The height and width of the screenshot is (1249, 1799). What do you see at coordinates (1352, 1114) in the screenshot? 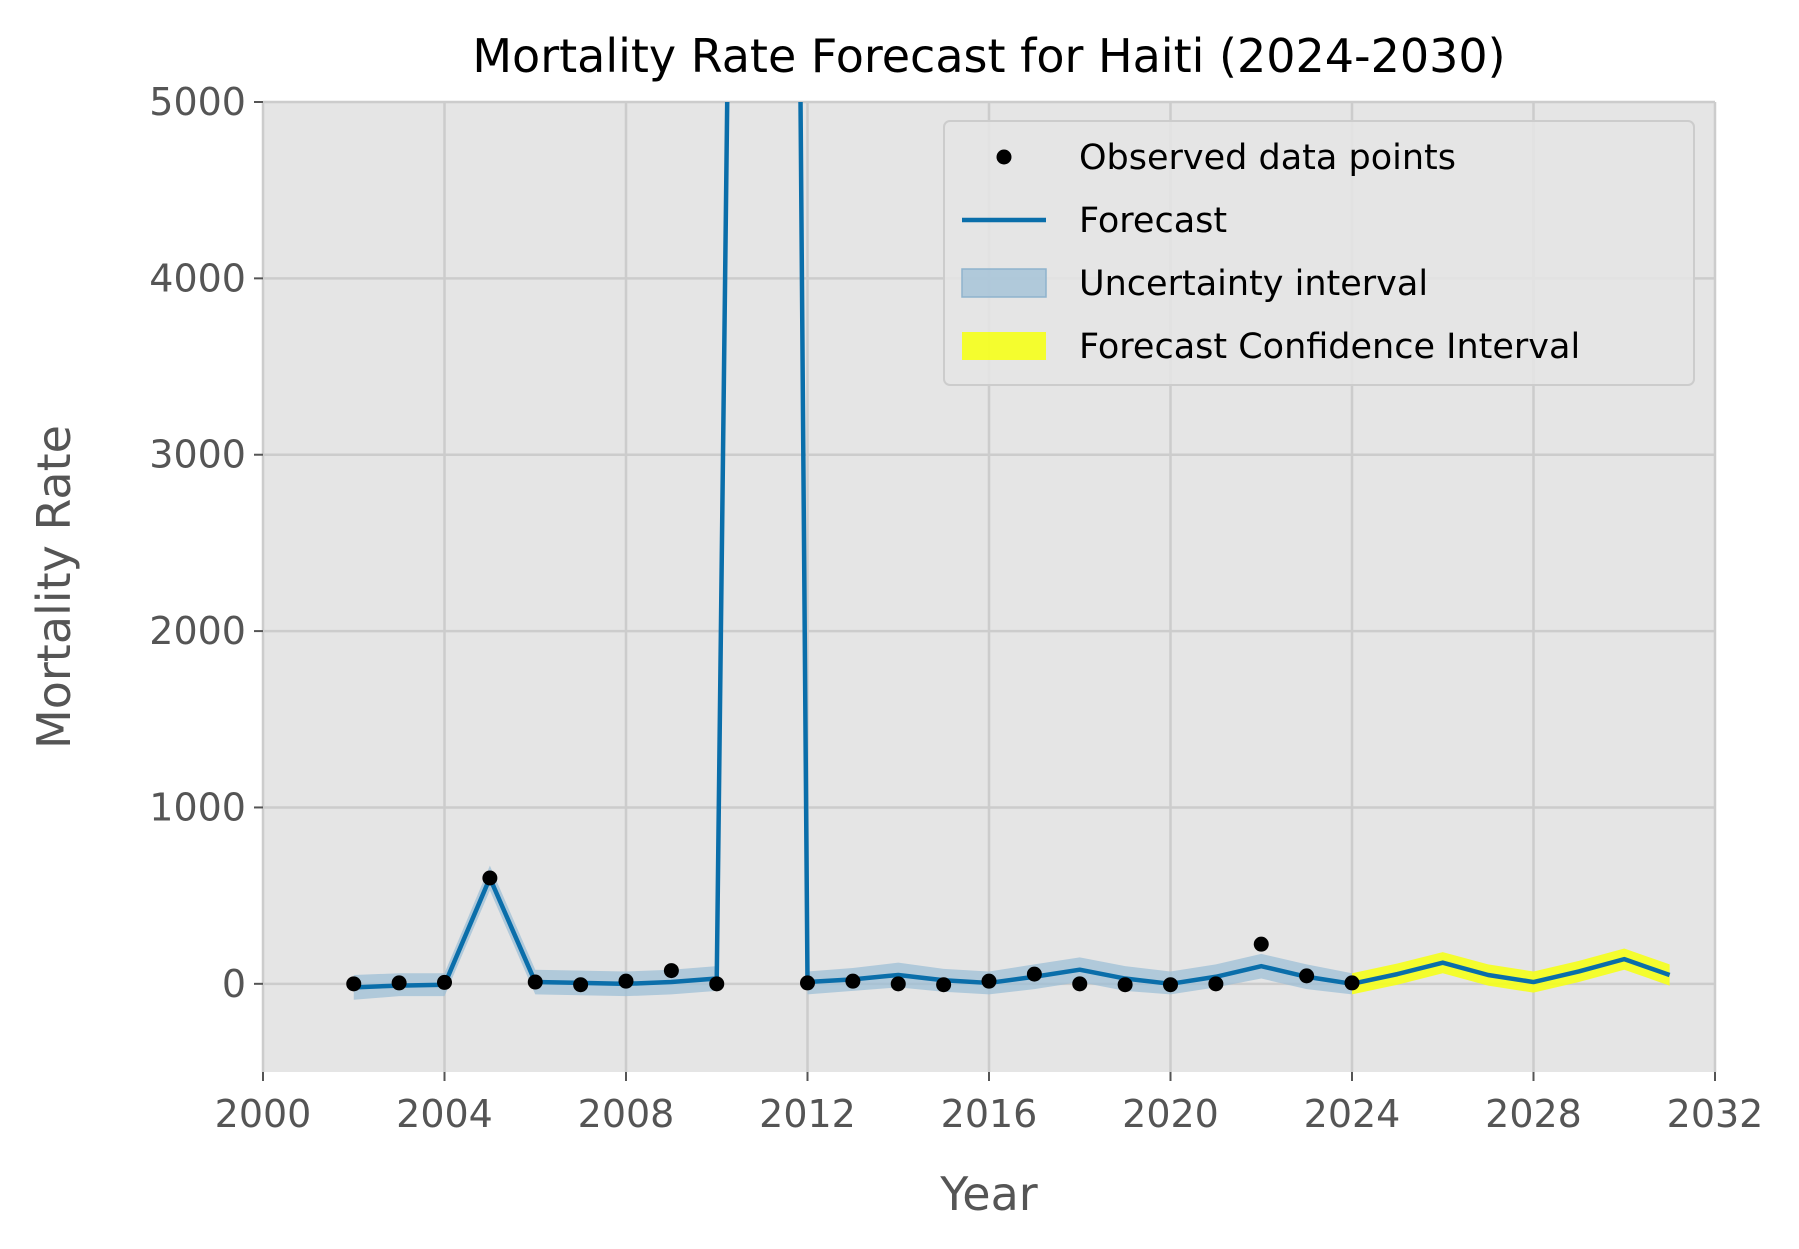
I see `x-tick-label: 2024` at bounding box center [1352, 1114].